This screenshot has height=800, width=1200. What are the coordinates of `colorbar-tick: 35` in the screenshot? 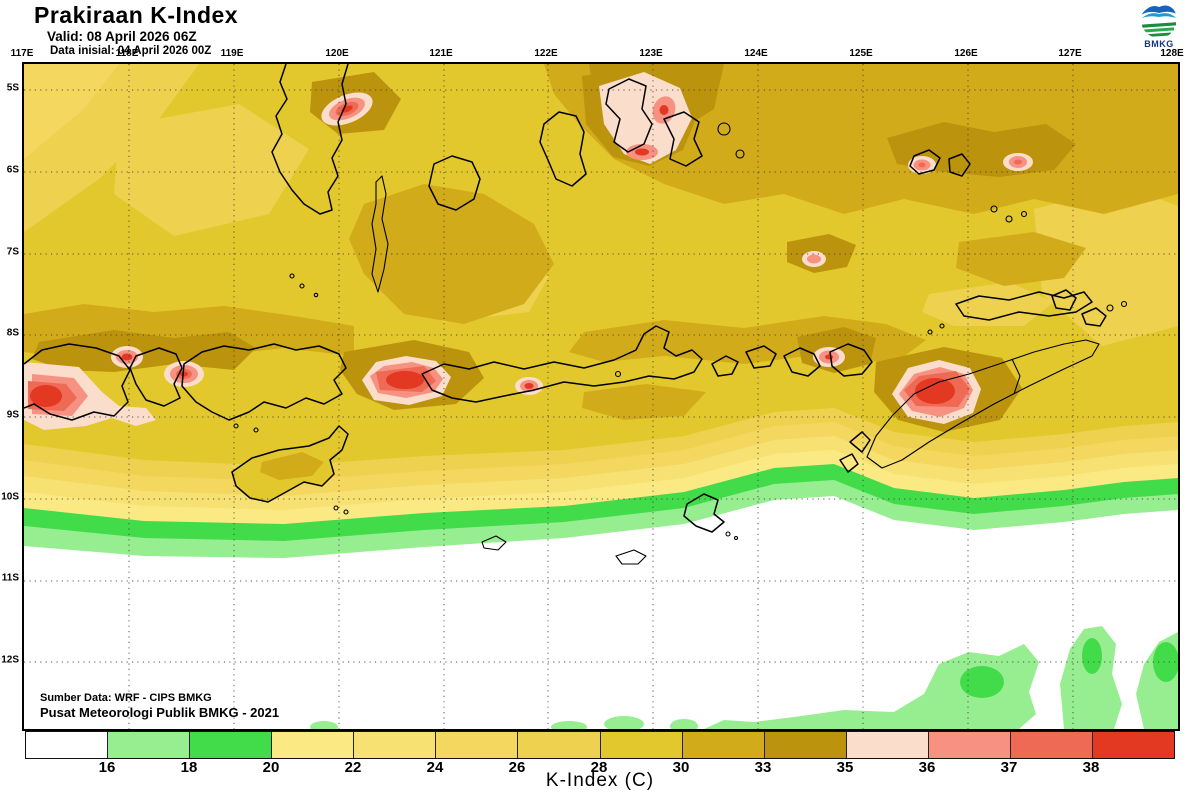 It's located at (845, 767).